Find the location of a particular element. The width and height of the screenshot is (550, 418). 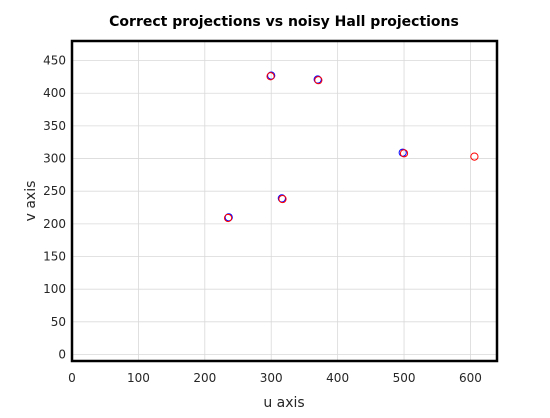

y-tick-label: 300 is located at coordinates (54, 159).